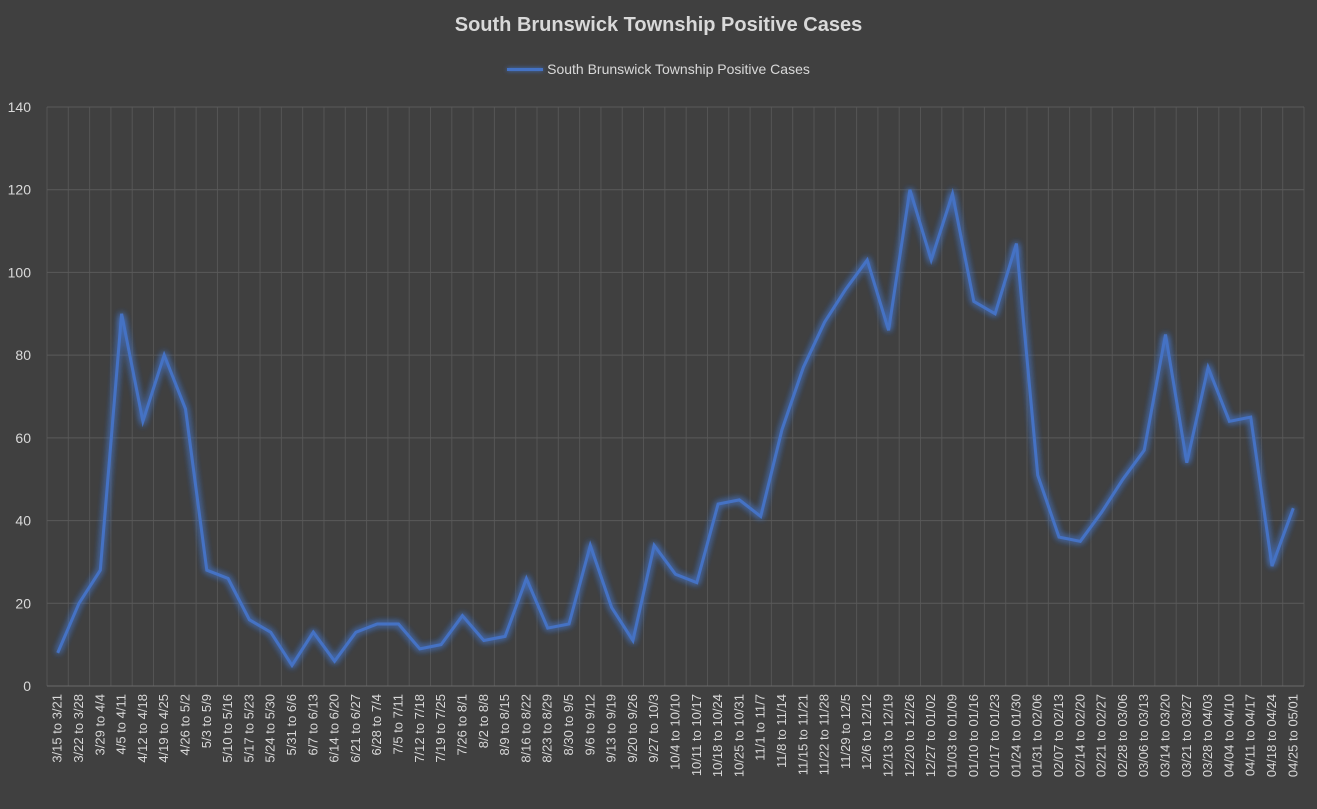 The height and width of the screenshot is (809, 1317). Describe the element at coordinates (440, 728) in the screenshot. I see `x-tick-label: 7/19 to 7/25` at that location.